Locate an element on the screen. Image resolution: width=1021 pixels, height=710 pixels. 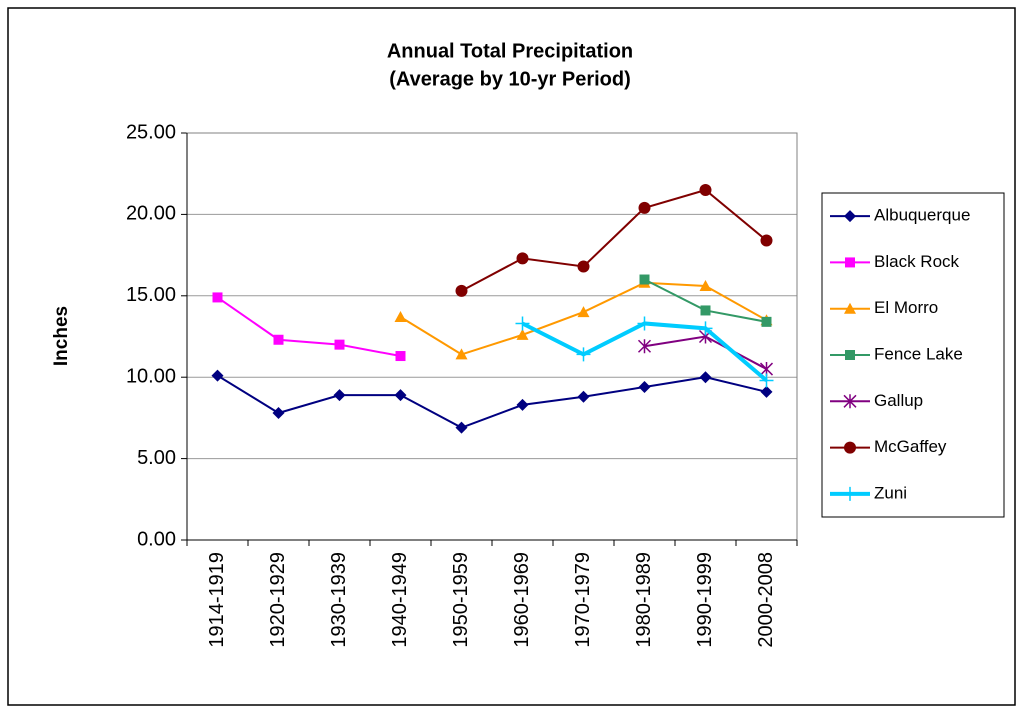
y-tick-label: 10.00 is located at coordinates (151, 376).